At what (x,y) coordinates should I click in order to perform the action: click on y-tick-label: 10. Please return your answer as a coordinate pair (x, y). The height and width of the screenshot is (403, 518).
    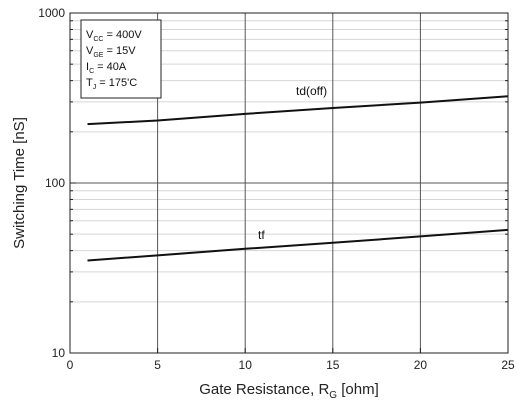
    Looking at the image, I should click on (59, 353).